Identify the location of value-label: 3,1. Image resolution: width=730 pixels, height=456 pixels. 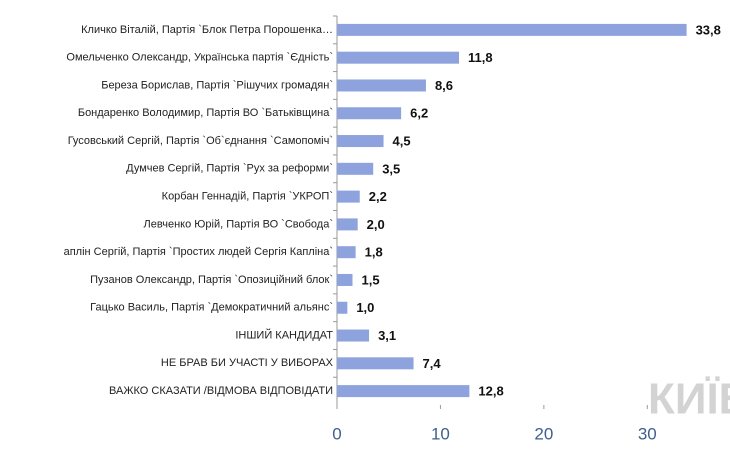
(387, 335).